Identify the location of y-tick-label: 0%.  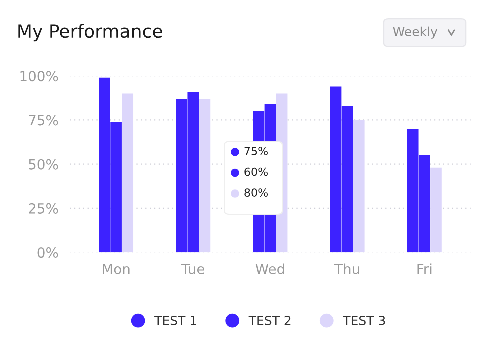
(48, 253).